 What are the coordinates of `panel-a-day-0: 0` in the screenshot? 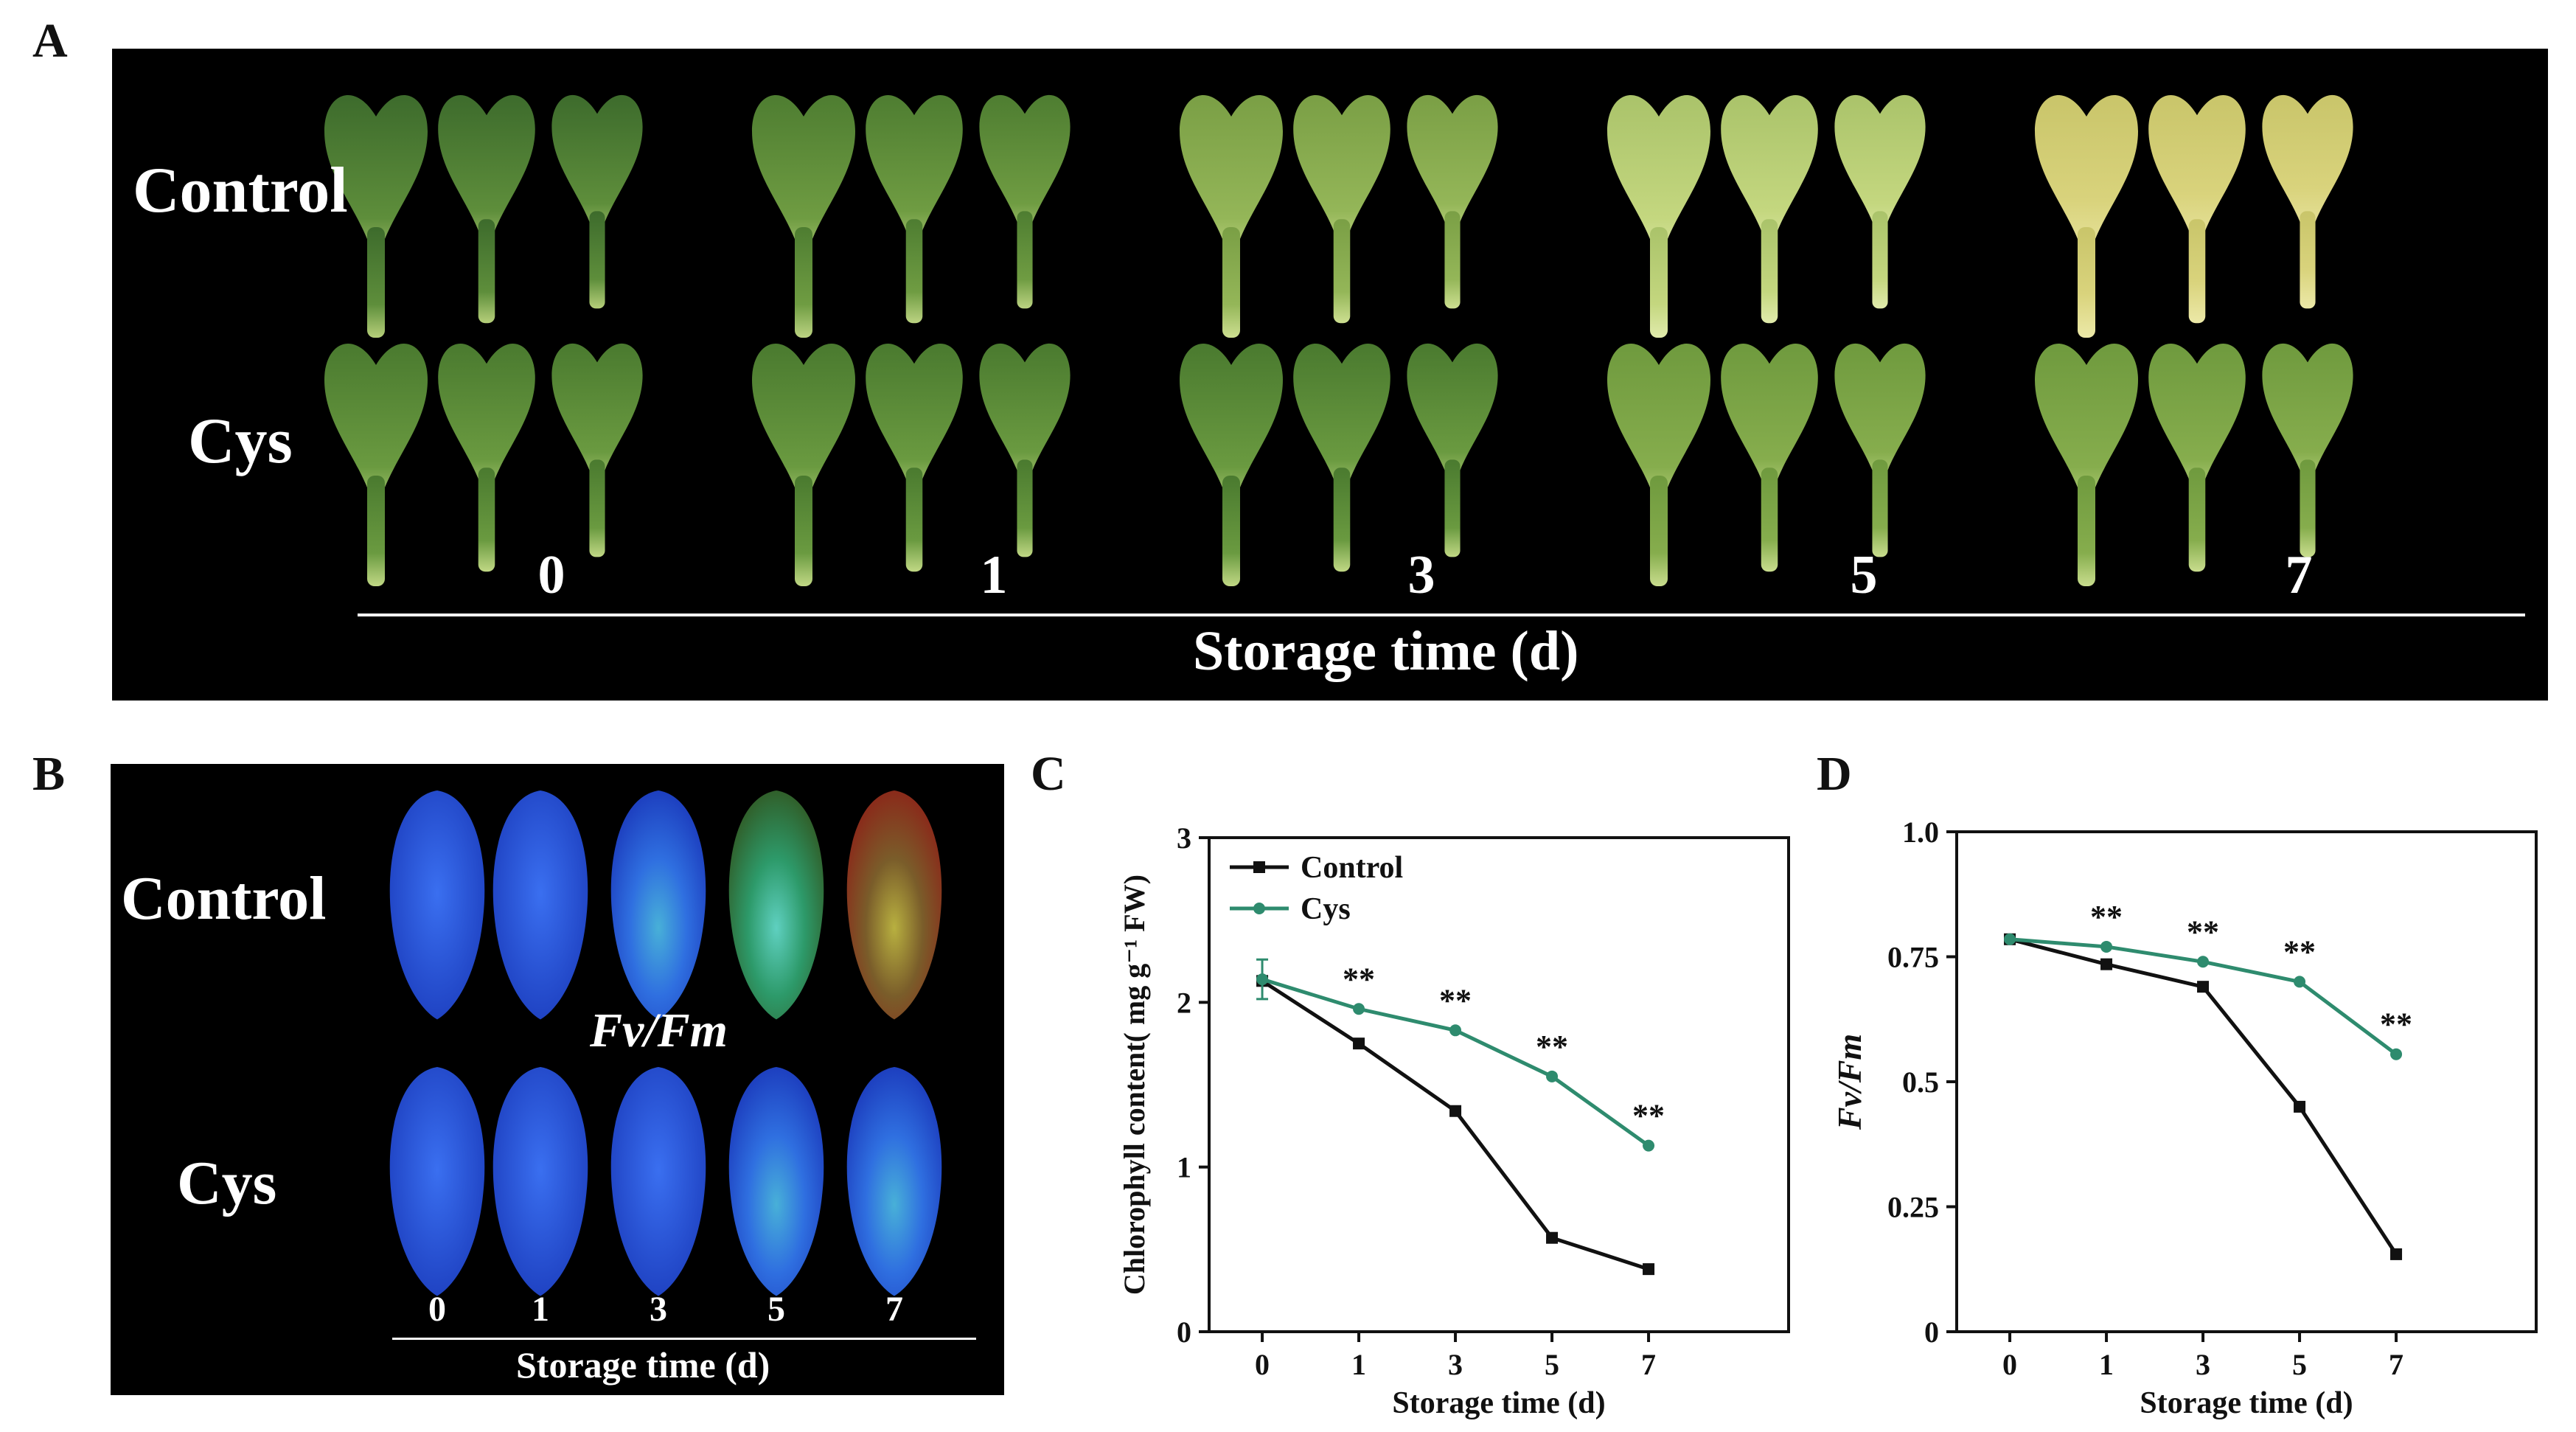 It's located at (551, 575).